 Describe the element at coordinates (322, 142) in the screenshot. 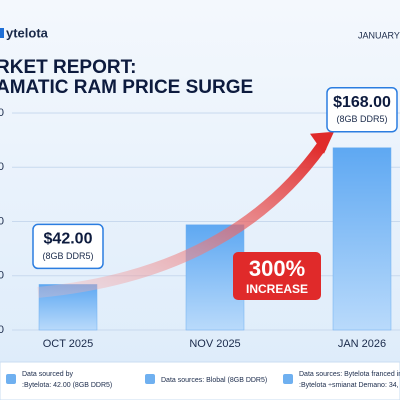

I see `arrow-head` at that location.